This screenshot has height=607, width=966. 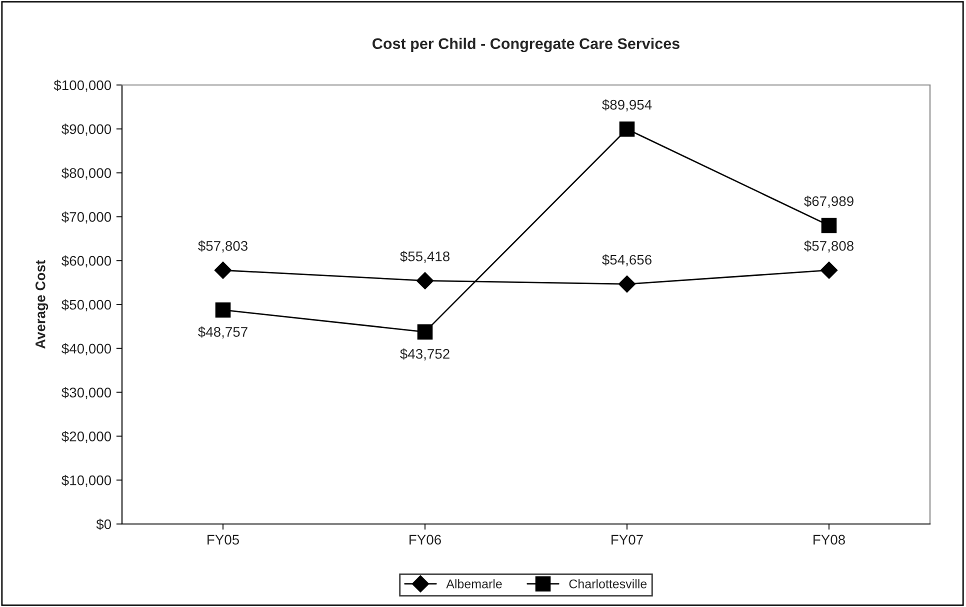 What do you see at coordinates (87, 130) in the screenshot?
I see `y-tick-label: $90,000` at bounding box center [87, 130].